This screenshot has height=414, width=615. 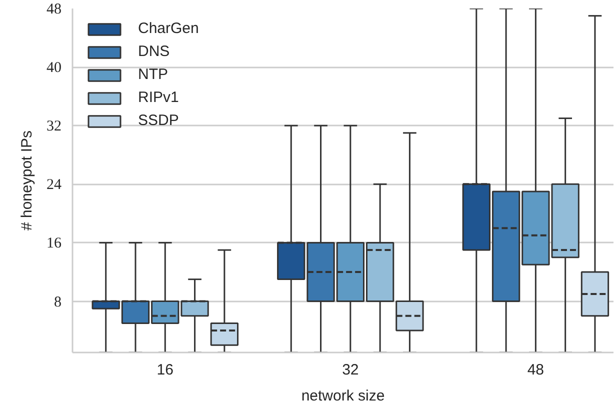 I want to click on y-tick-label: 40, so click(x=54, y=68).